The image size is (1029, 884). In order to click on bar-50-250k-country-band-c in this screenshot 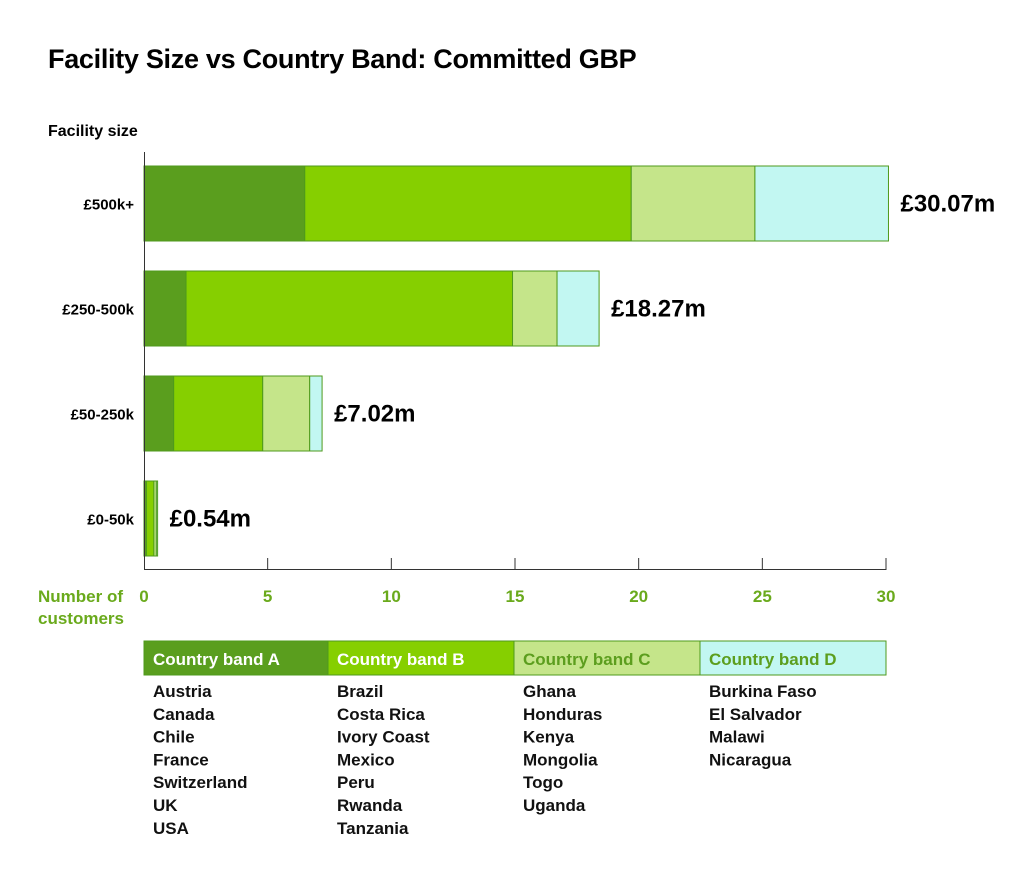, I will do `click(286, 413)`.